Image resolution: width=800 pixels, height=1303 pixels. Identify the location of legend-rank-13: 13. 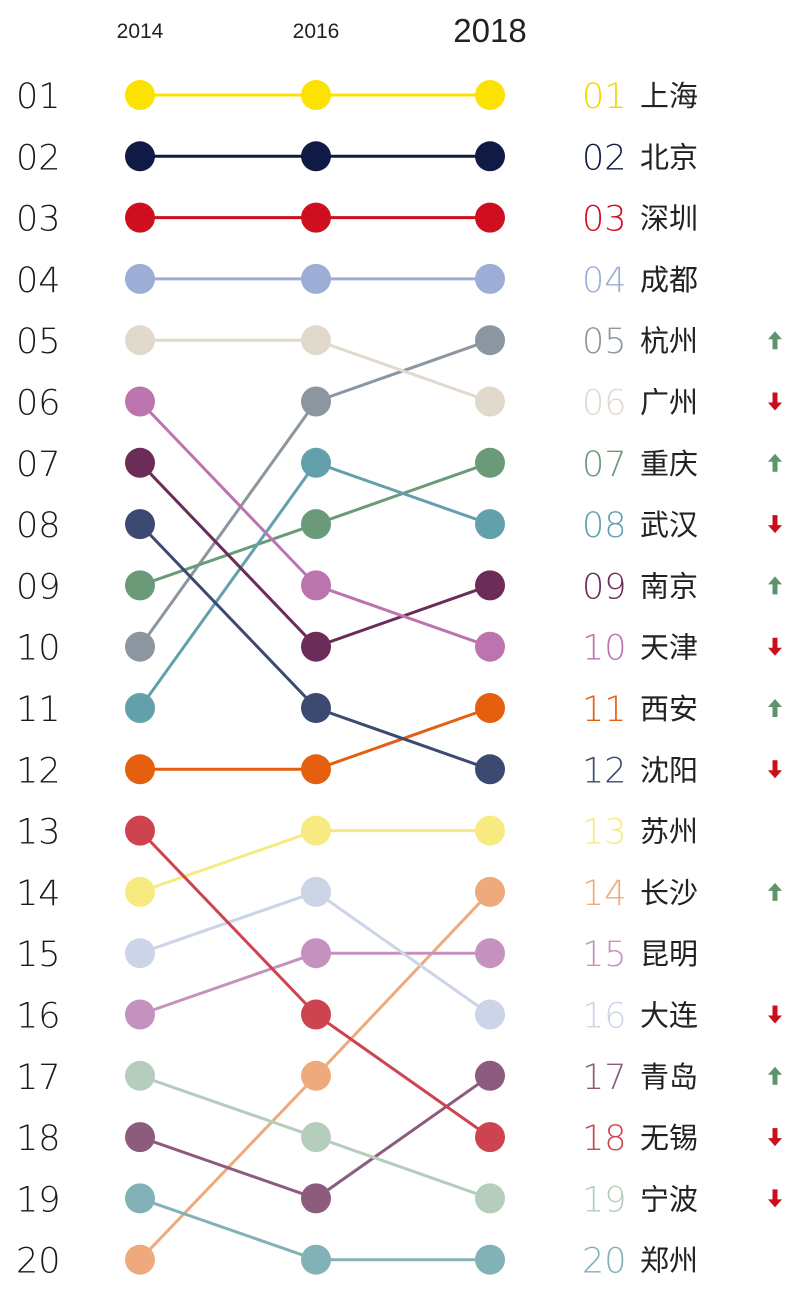
(604, 833).